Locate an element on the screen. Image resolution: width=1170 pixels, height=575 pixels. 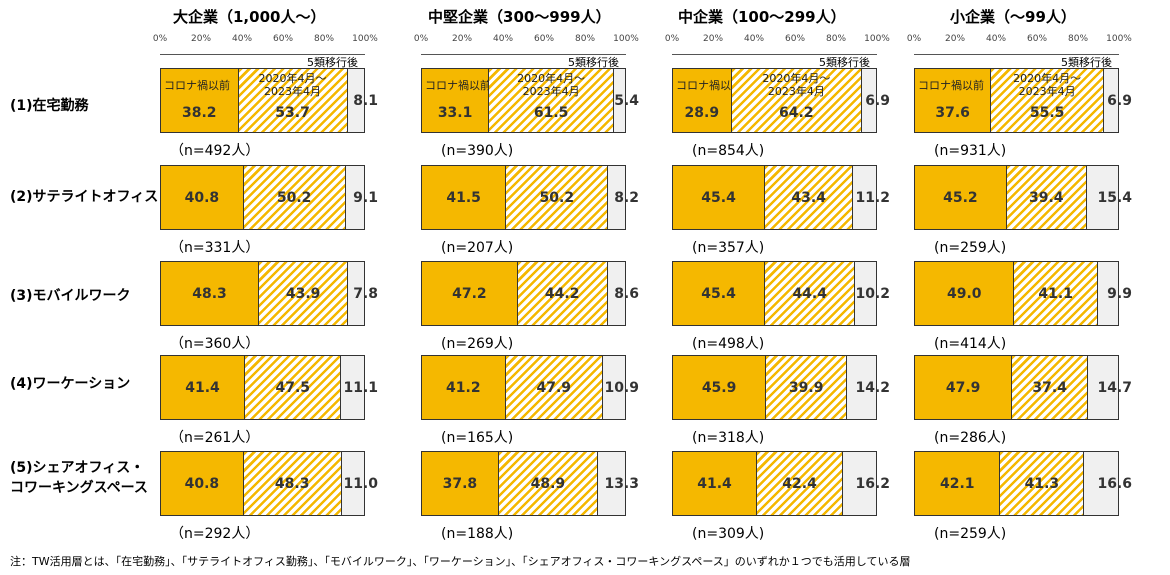
segment-before: 49.0 is located at coordinates (965, 293).